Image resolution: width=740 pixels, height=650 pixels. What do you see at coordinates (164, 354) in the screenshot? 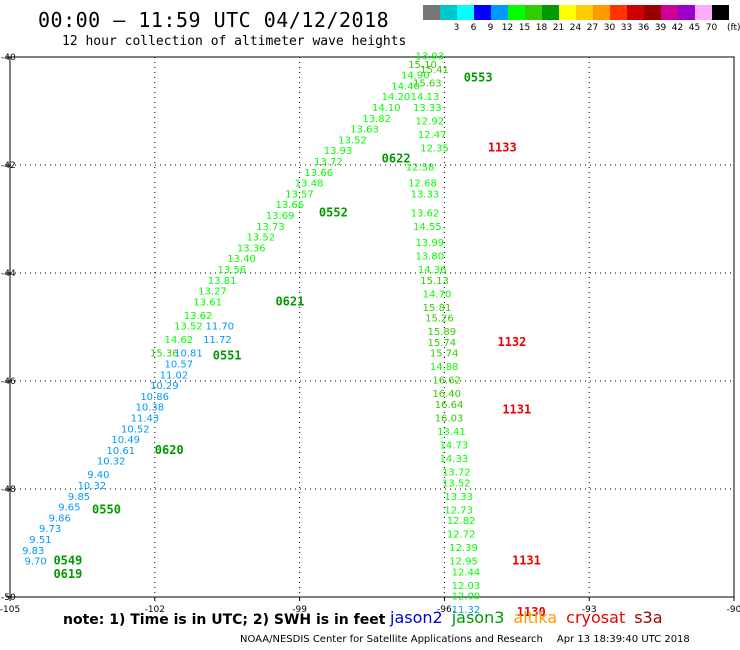
I see `wave-height-value: 15.36` at bounding box center [164, 354].